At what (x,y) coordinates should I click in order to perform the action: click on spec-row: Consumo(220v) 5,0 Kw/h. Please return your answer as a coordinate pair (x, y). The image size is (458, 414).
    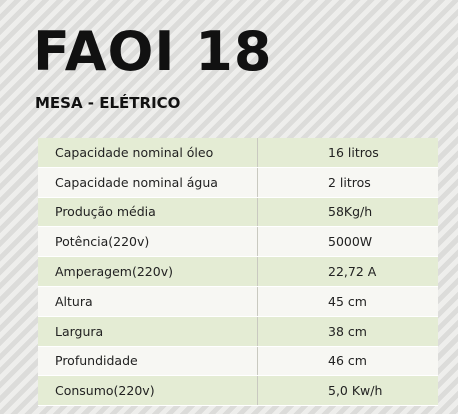
    Looking at the image, I should click on (238, 391).